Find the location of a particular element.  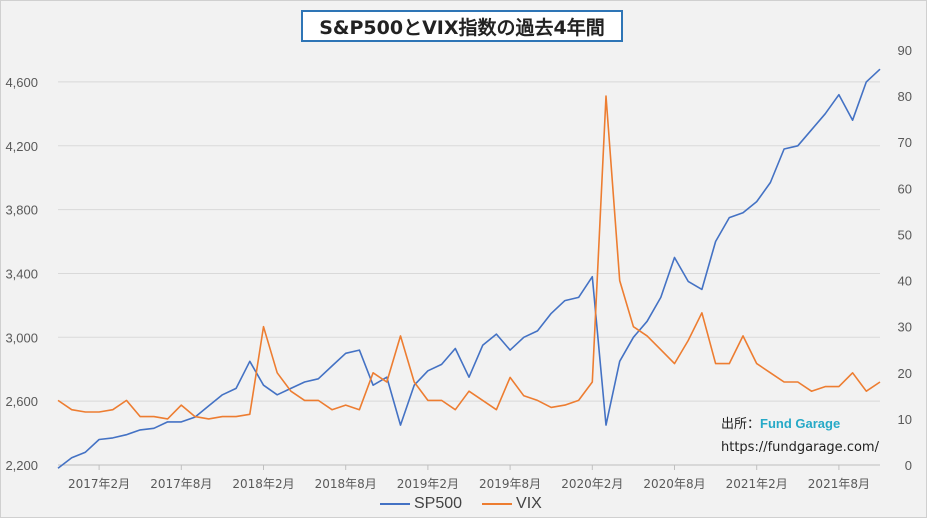

y-left-tick-label: 2,200 is located at coordinates (21, 465).